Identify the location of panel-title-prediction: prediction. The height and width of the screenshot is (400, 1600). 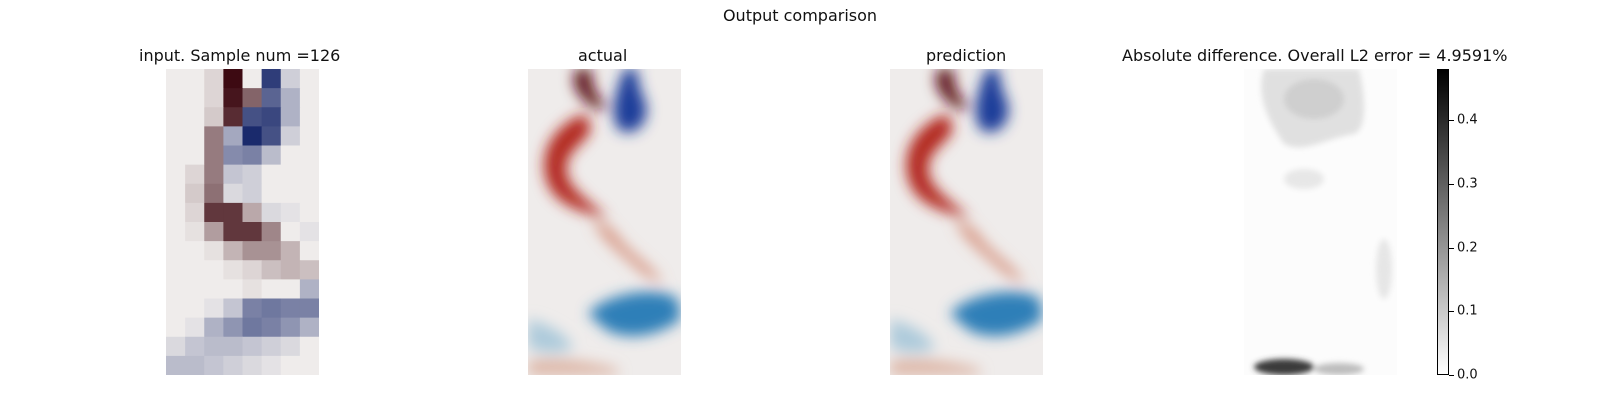
(966, 55).